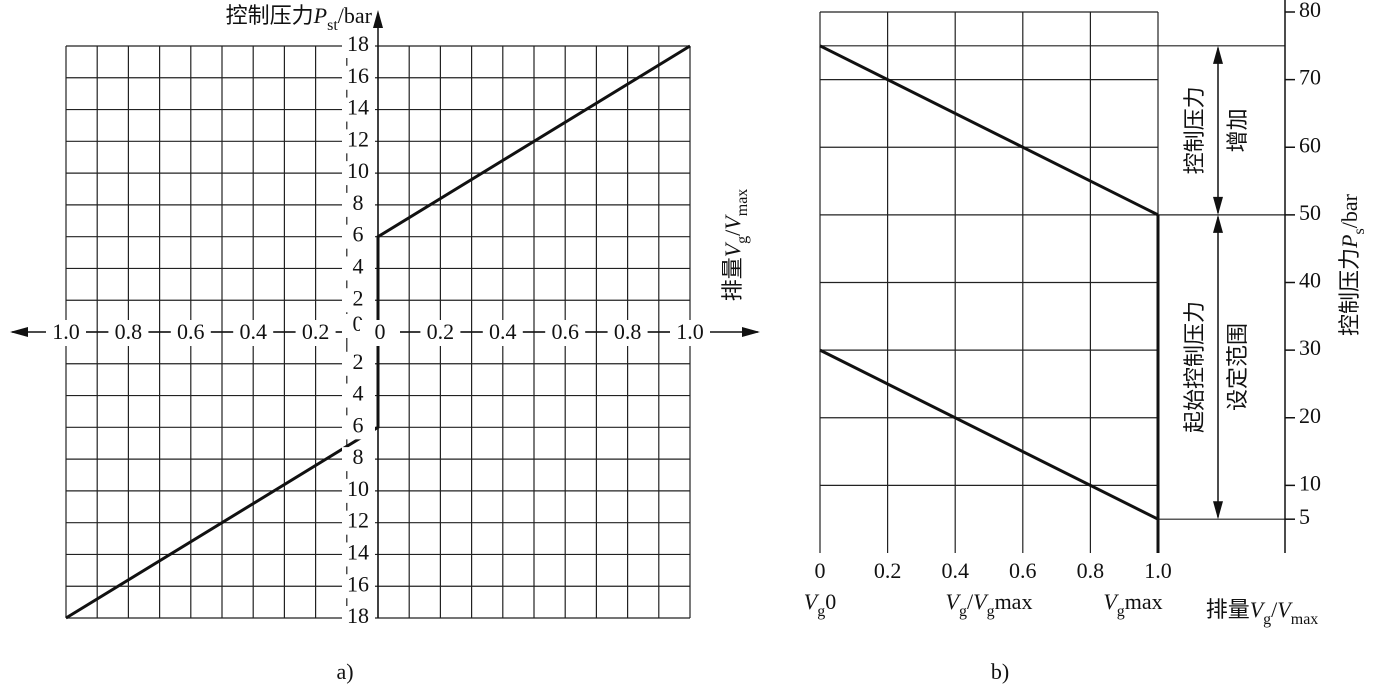 This screenshot has width=1373, height=688. I want to click on x-note: Vgmax, so click(1132, 604).